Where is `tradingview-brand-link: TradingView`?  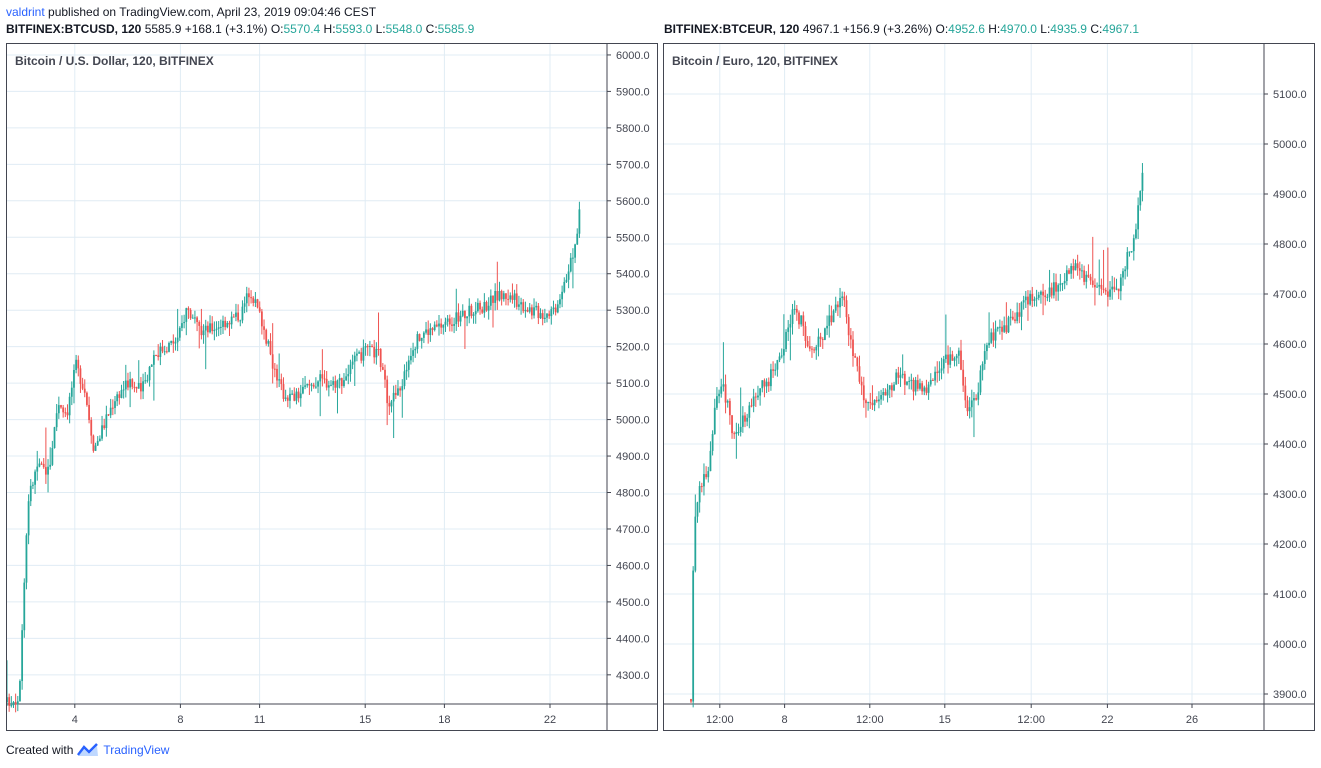
tradingview-brand-link: TradingView is located at coordinates (136, 750).